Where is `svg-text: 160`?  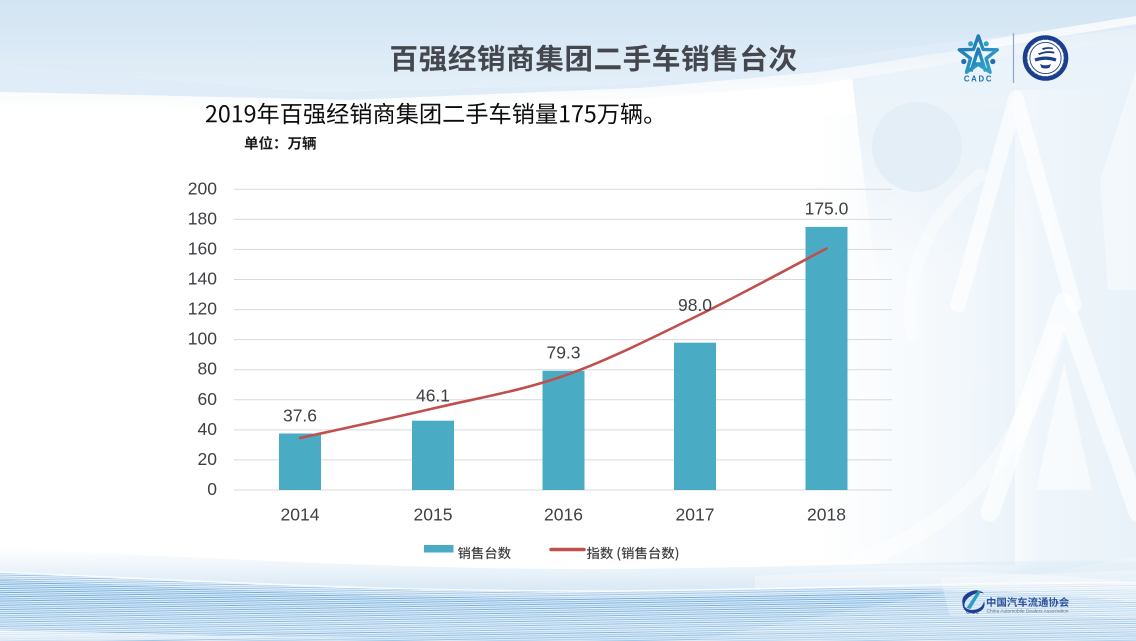 svg-text: 160 is located at coordinates (202, 248).